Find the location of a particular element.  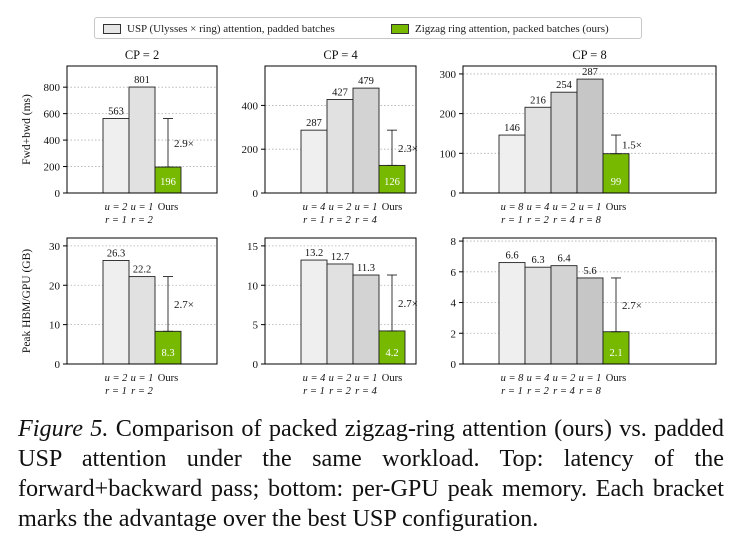

speedup-label-2: 1.5× is located at coordinates (632, 145).